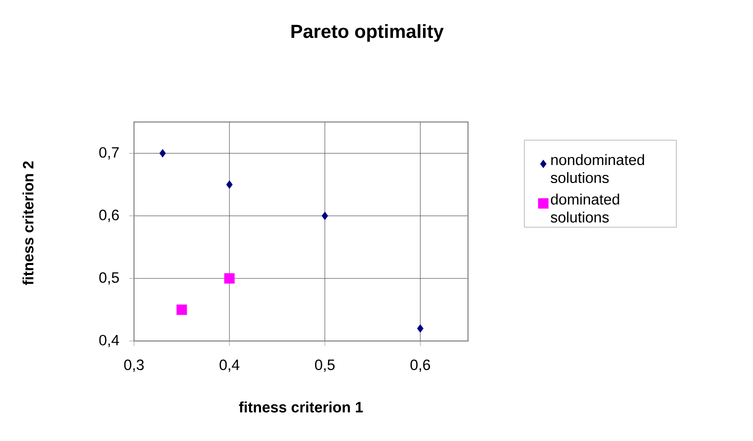  I want to click on chart-title: Pareto optimality, so click(367, 33).